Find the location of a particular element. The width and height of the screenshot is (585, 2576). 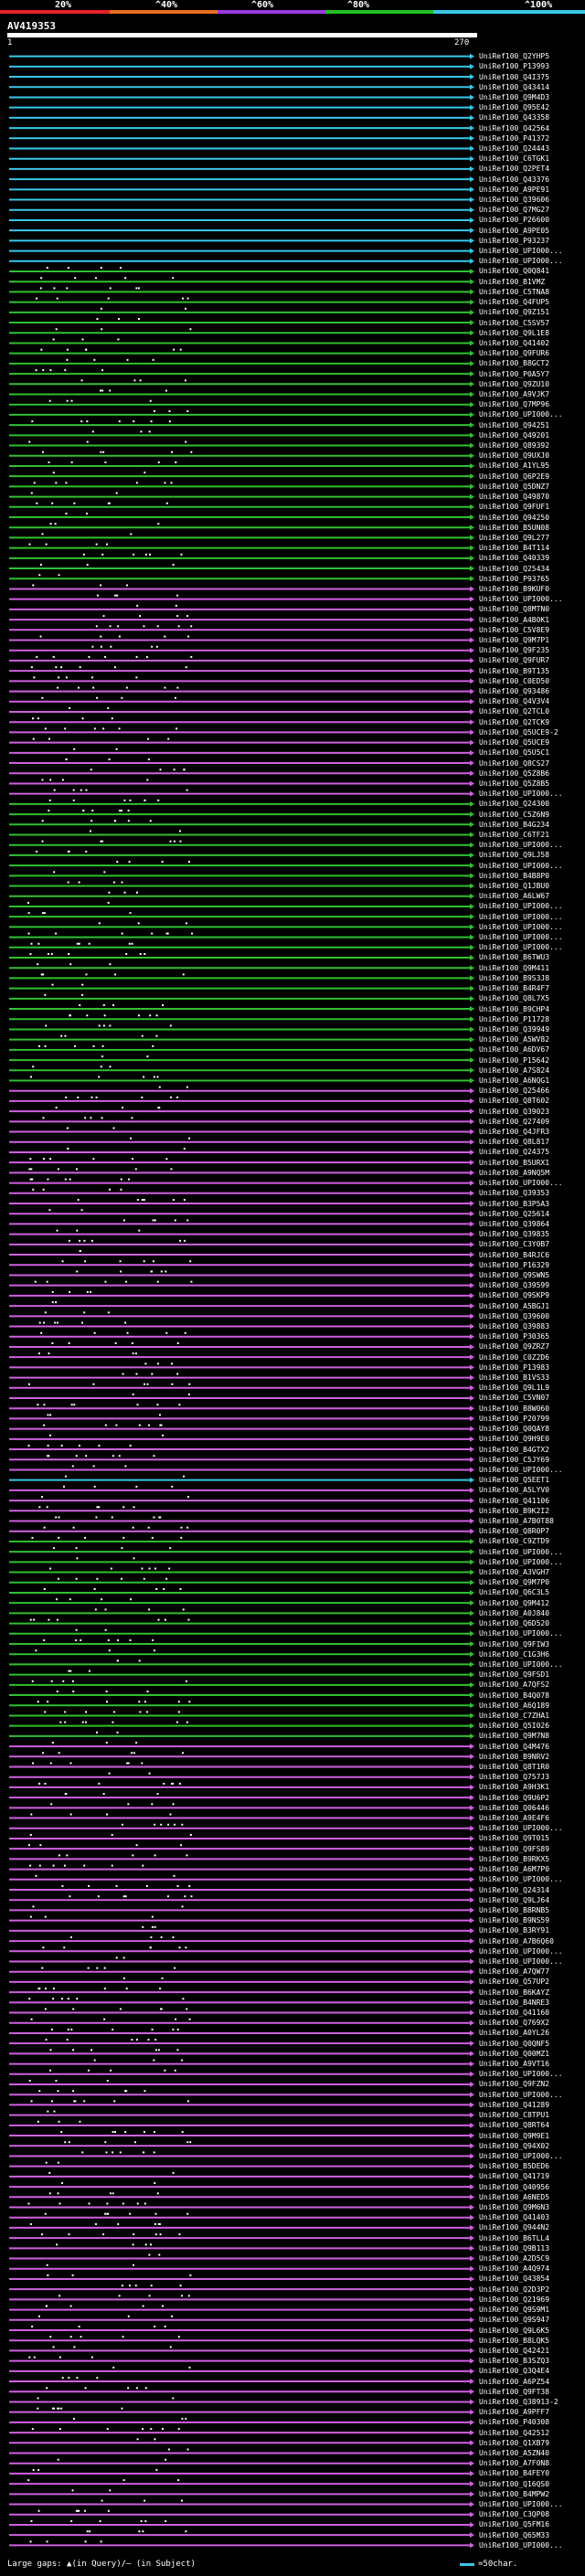

hit-label: UniRef100_Q9FZN2 is located at coordinates (514, 2084).